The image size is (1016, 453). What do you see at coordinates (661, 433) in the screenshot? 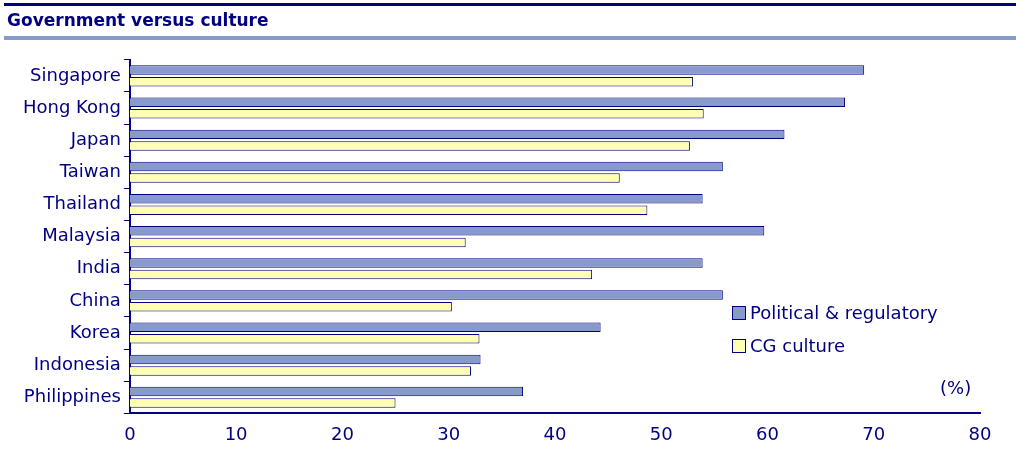
I see `x-tick-label: 50` at bounding box center [661, 433].